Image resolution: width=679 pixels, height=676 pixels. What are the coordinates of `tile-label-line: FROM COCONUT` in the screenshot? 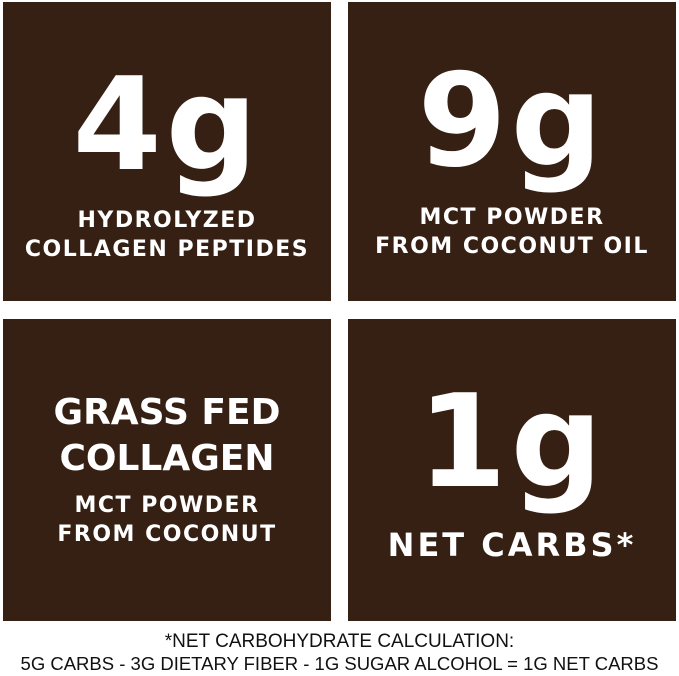 It's located at (167, 534).